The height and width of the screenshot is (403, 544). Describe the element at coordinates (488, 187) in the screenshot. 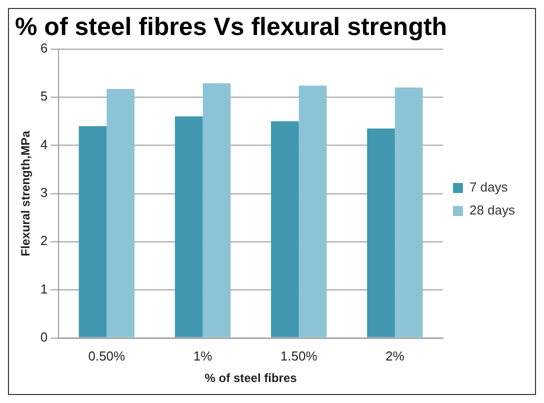

I see `legend-label: 7 days` at that location.